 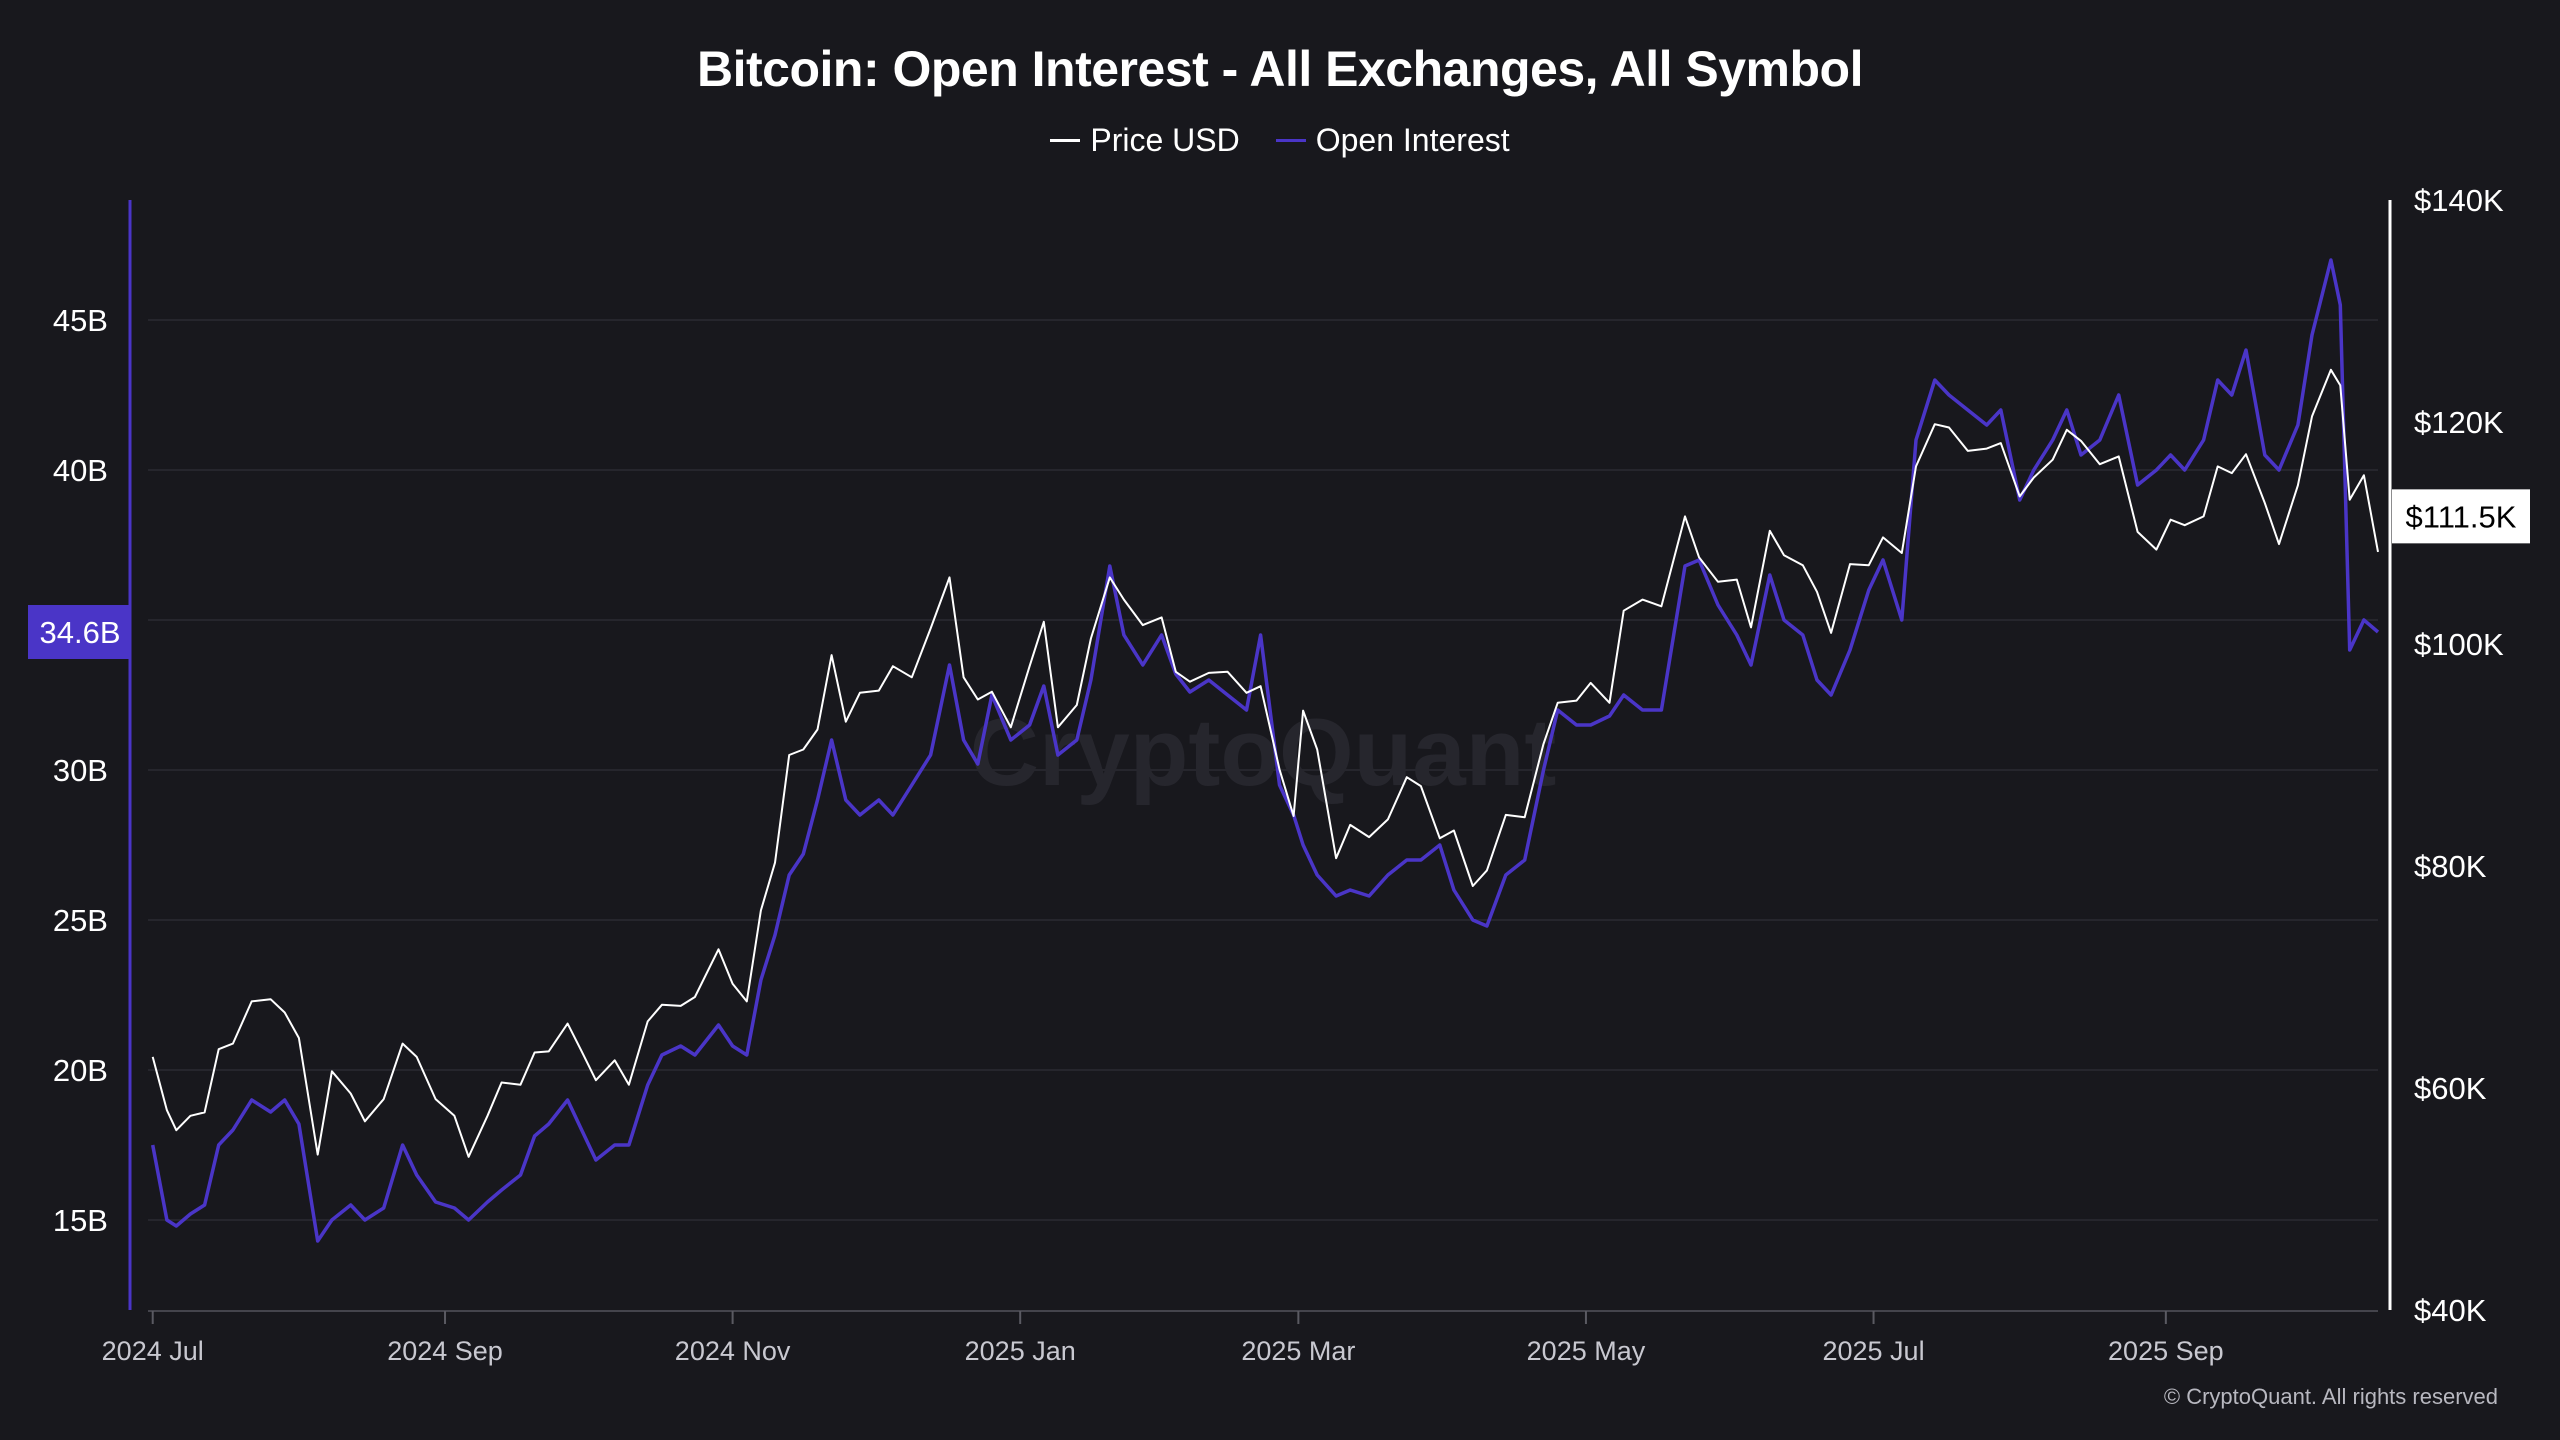 I want to click on x-tick-label-2025-03-01: 2025 Mar, so click(x=1298, y=1351).